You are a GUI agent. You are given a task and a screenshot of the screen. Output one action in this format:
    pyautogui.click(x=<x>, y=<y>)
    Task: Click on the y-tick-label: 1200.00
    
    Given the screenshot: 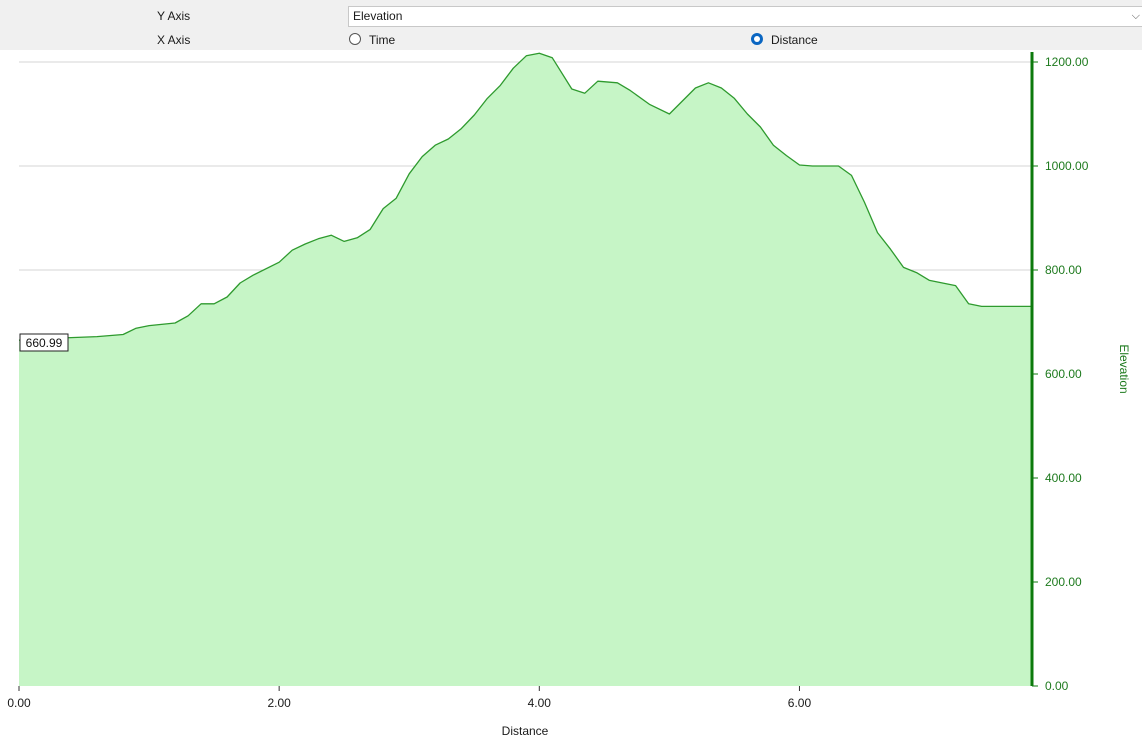 What is the action you would take?
    pyautogui.click(x=1067, y=62)
    